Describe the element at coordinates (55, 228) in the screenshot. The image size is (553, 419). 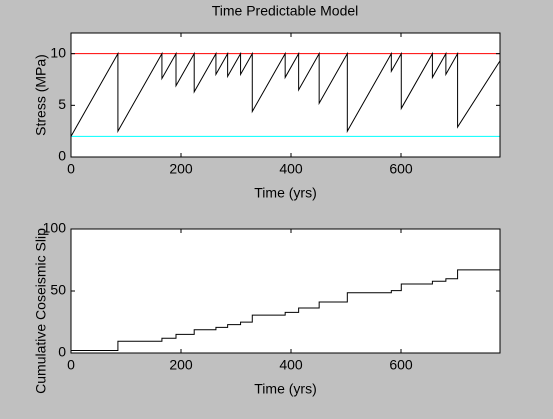
I see `y-tick-label: 100` at that location.